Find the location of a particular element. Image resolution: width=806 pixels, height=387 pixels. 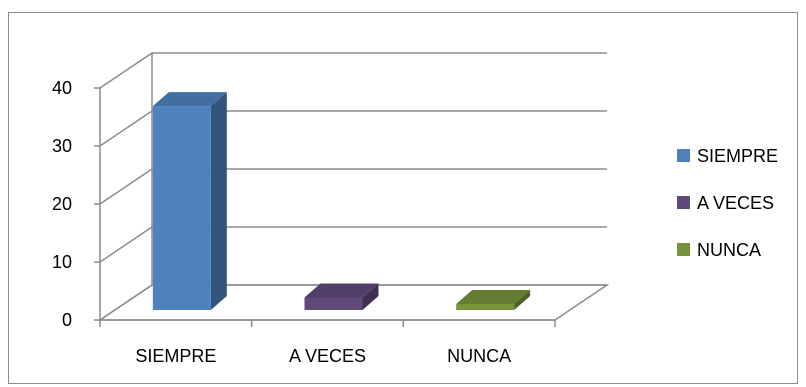

y-tick-label: 0 is located at coordinates (67, 320).